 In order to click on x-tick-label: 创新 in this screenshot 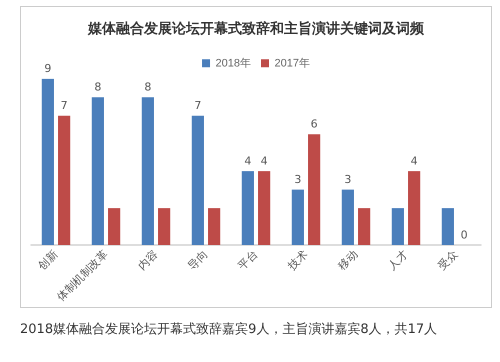, I will do `click(48, 260)`.